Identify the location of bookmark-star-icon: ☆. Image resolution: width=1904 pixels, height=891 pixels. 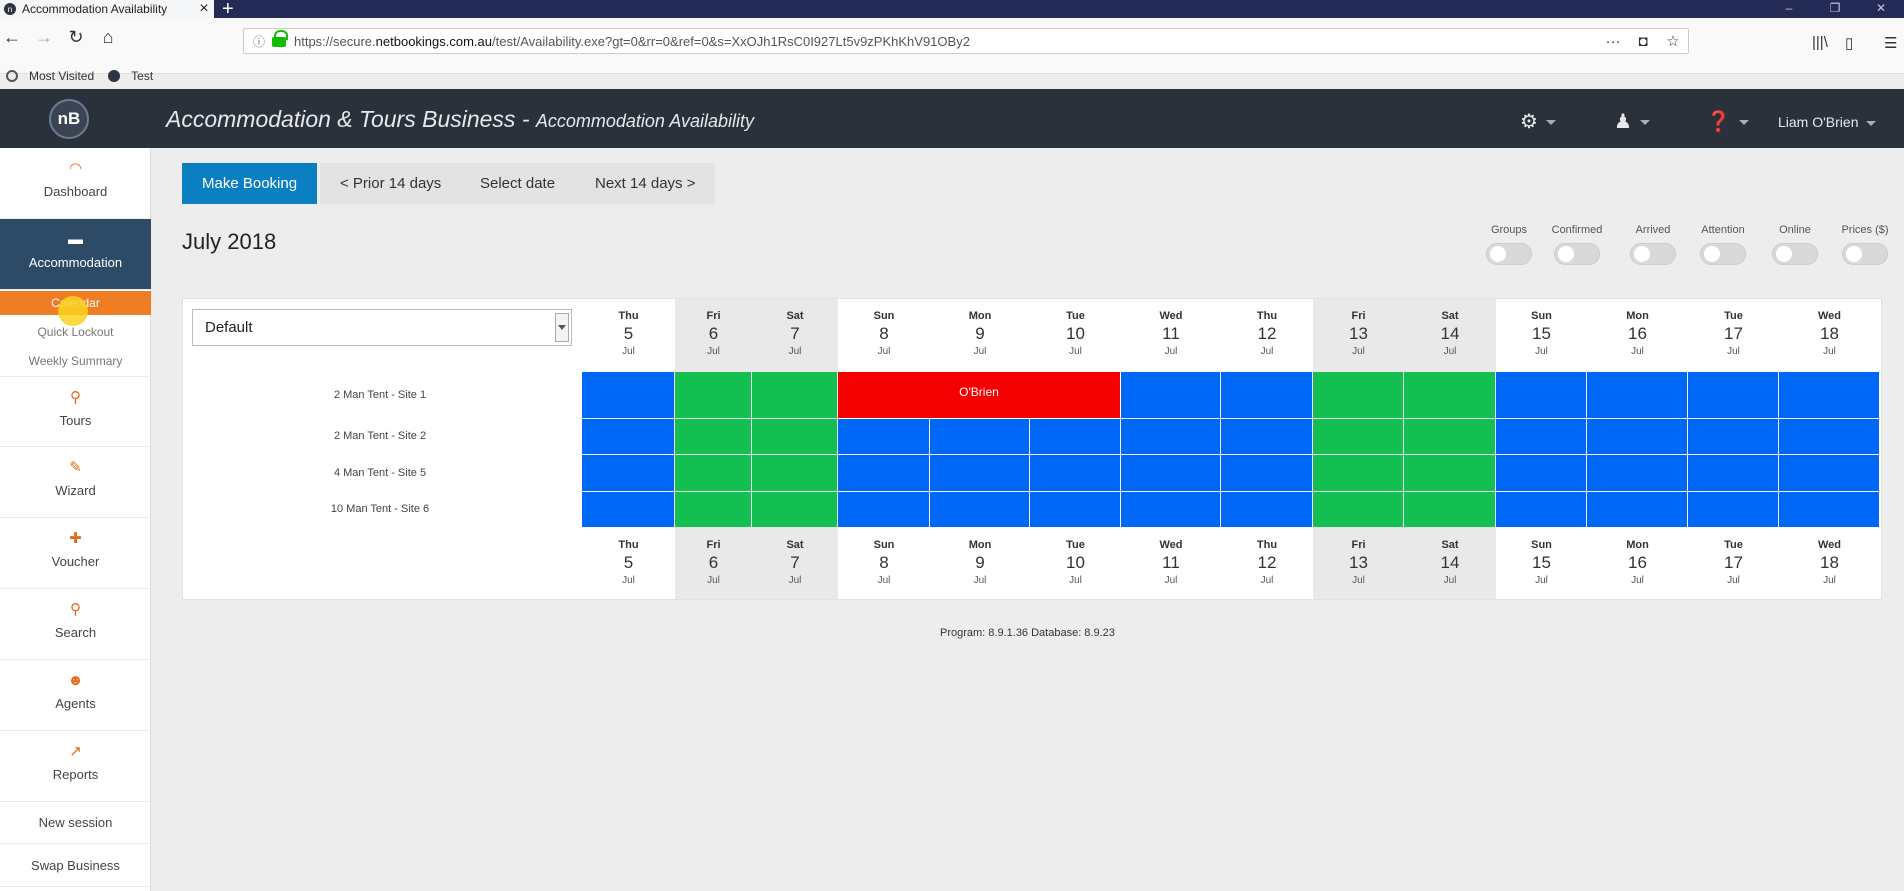
(1673, 41).